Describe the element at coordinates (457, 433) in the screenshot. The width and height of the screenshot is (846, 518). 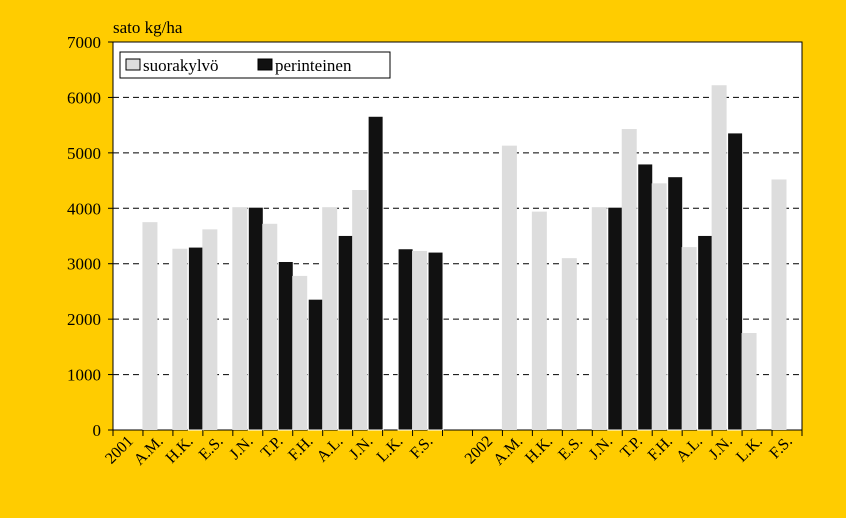
I see `axes` at that location.